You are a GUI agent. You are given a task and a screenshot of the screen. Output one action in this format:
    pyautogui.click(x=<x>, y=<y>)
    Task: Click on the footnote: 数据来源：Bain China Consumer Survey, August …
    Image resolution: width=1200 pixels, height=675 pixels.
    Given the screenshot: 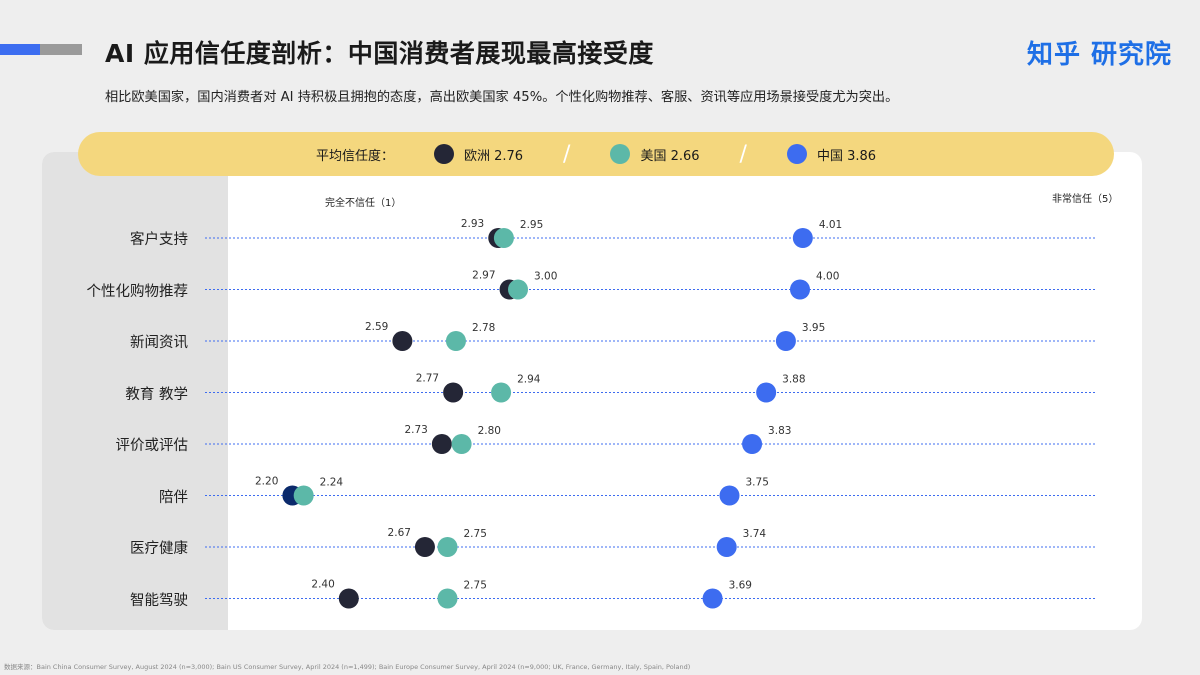 What is the action you would take?
    pyautogui.click(x=347, y=667)
    